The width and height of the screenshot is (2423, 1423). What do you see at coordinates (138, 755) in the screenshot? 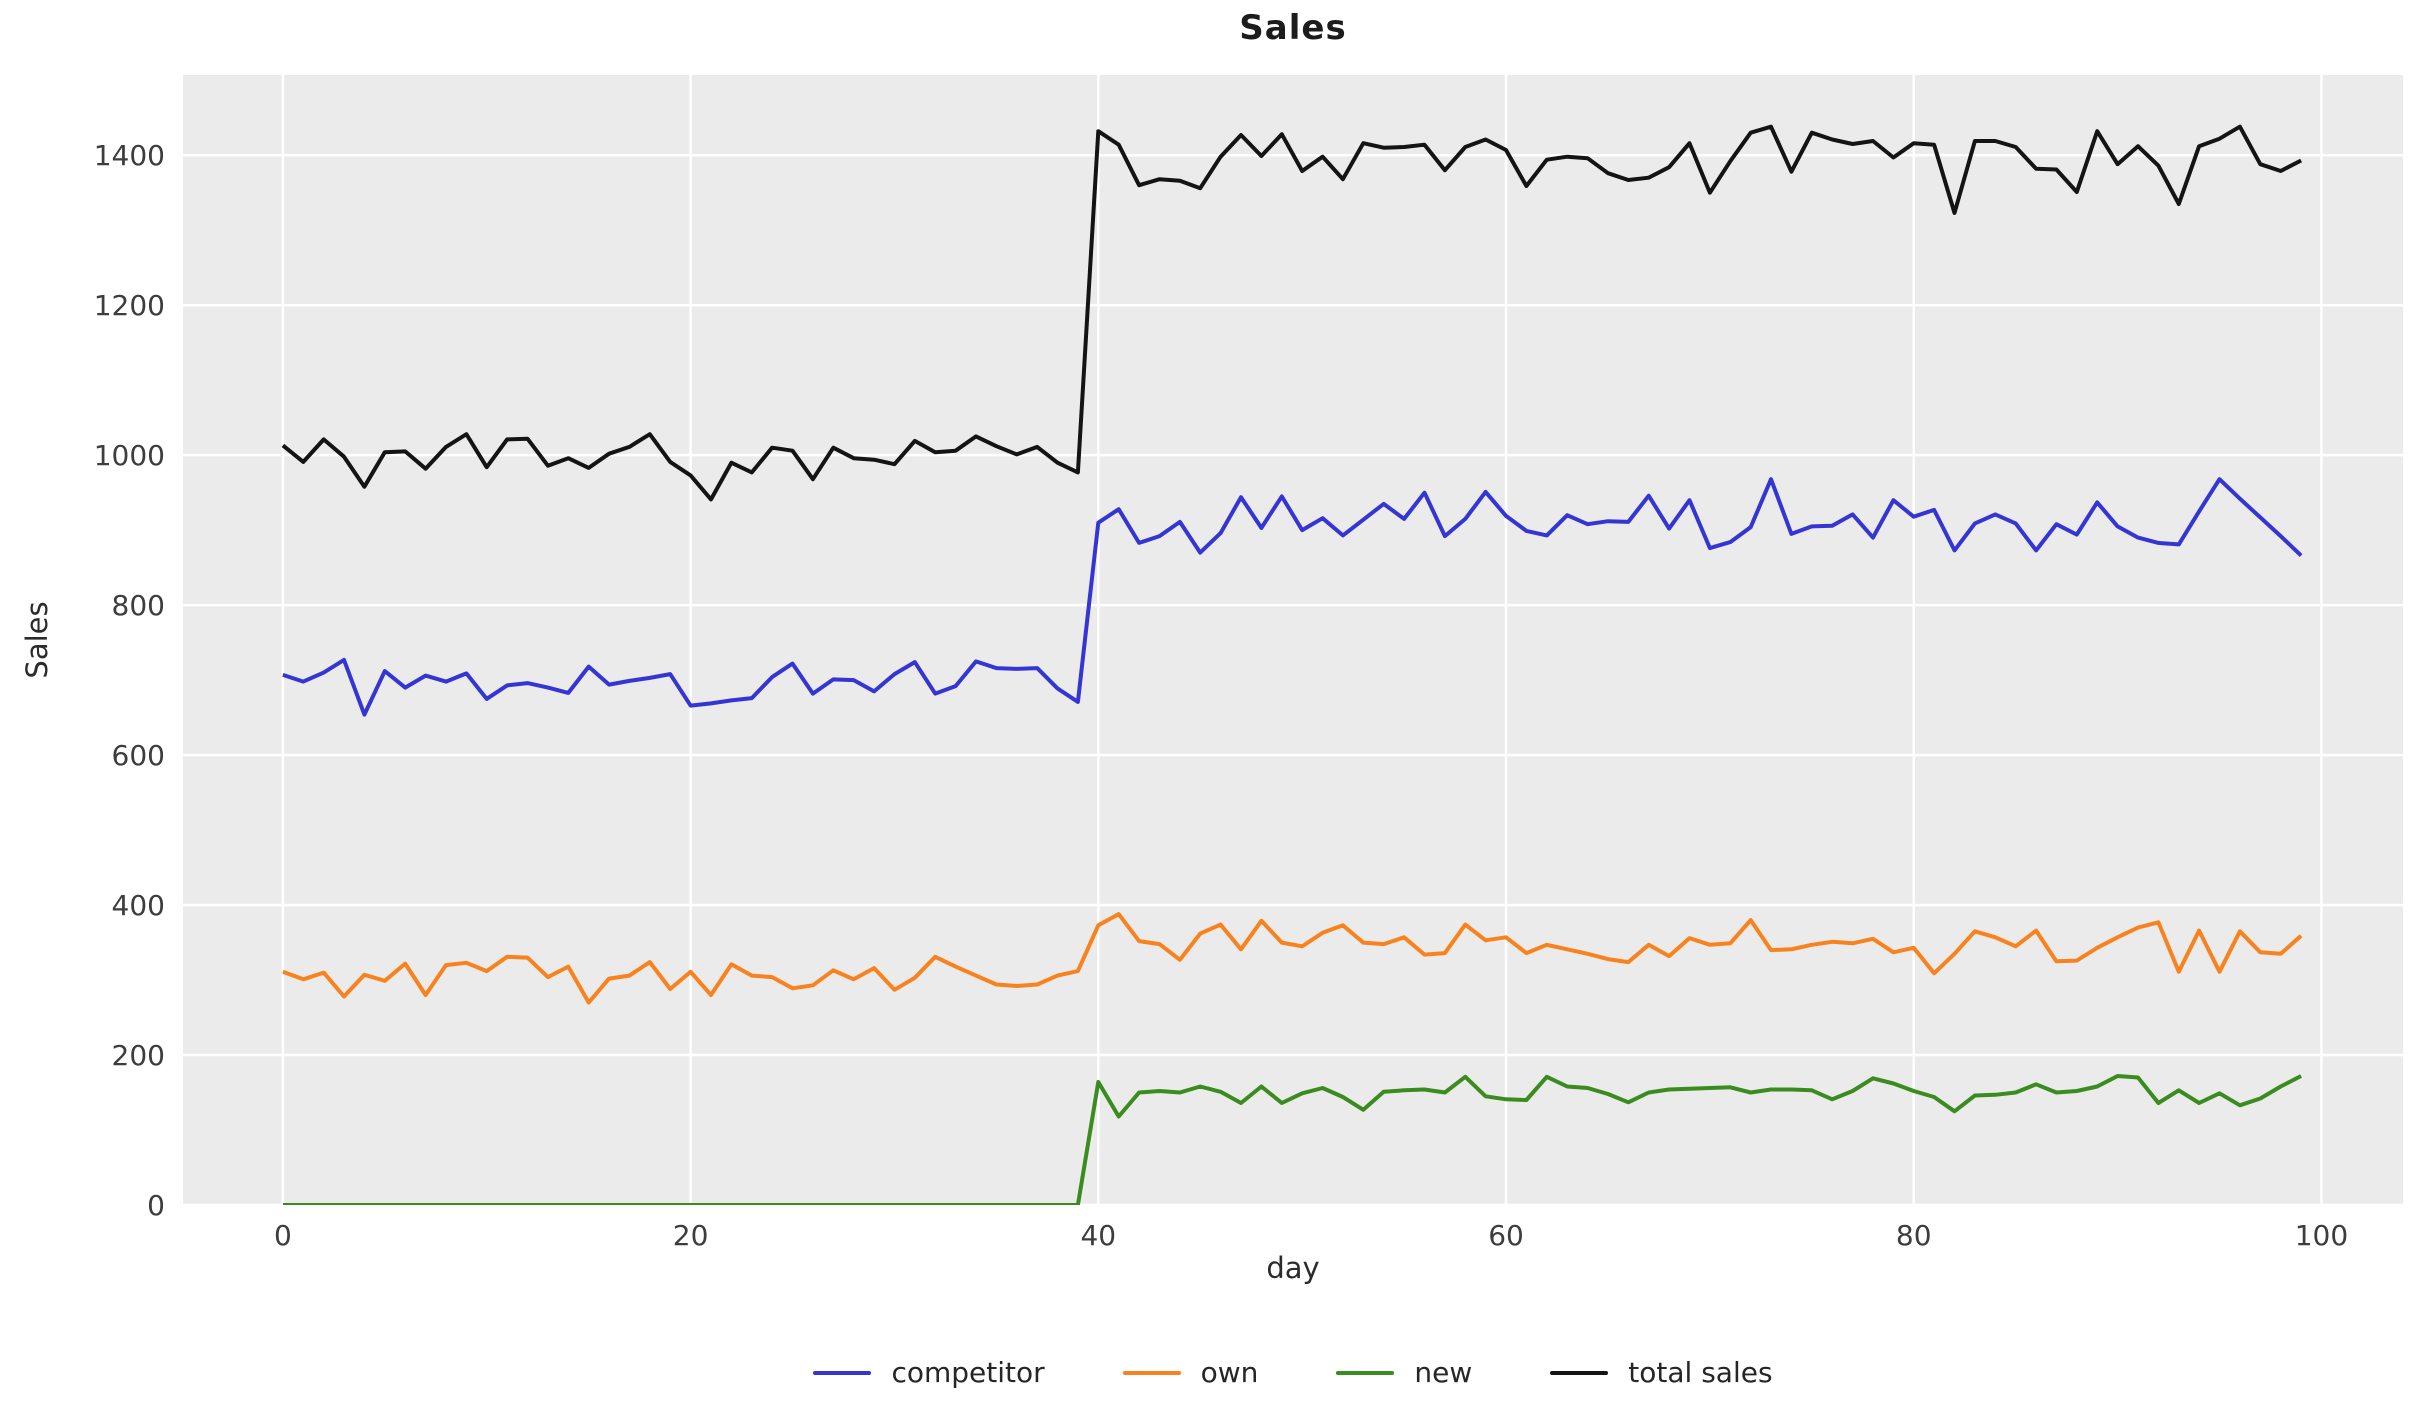
I see `y-tick-label: 600` at bounding box center [138, 755].